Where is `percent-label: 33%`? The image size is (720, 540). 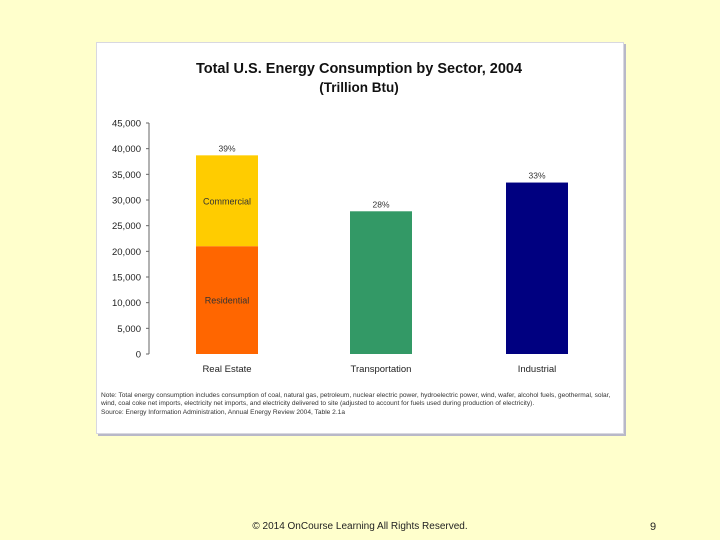
percent-label: 33% is located at coordinates (536, 176).